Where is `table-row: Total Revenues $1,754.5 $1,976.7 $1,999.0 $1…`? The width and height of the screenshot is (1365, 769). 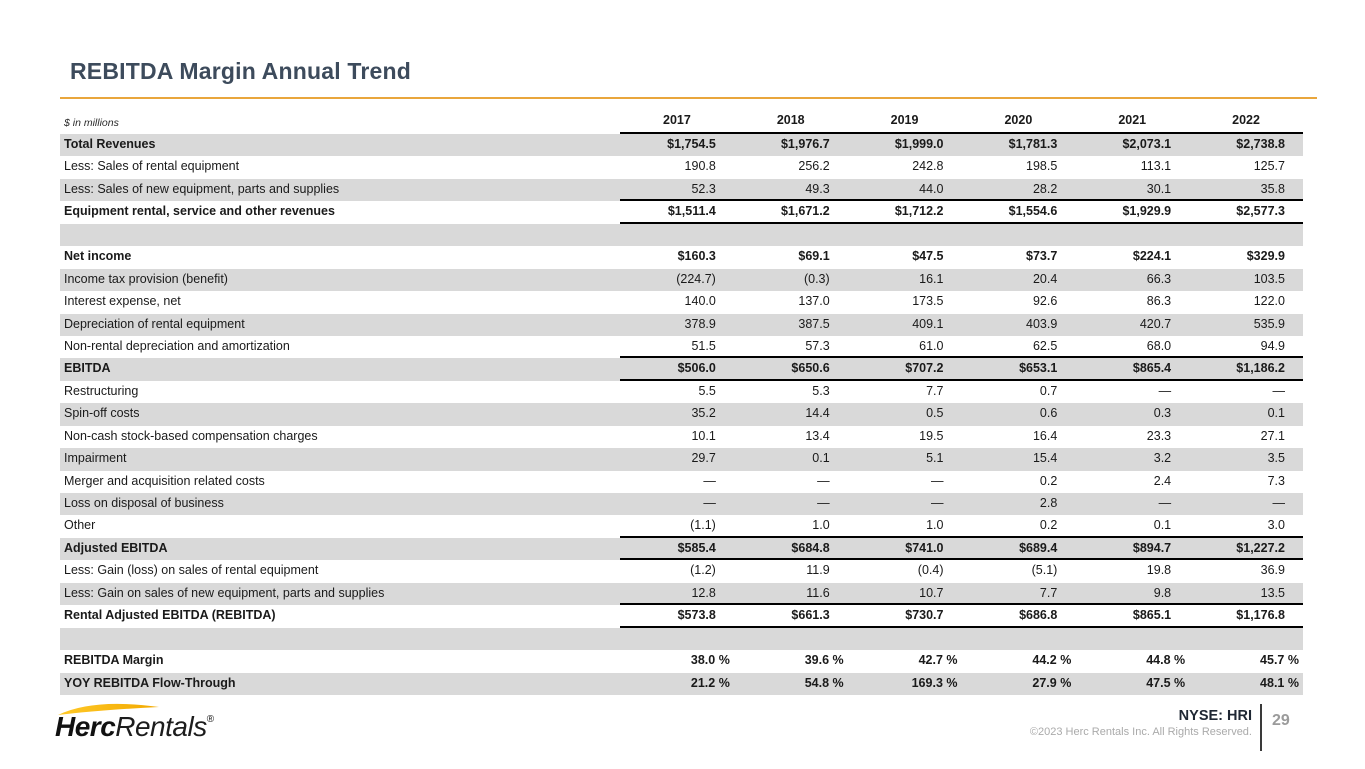 table-row: Total Revenues $1,754.5 $1,976.7 $1,999.0 $1… is located at coordinates (681, 145).